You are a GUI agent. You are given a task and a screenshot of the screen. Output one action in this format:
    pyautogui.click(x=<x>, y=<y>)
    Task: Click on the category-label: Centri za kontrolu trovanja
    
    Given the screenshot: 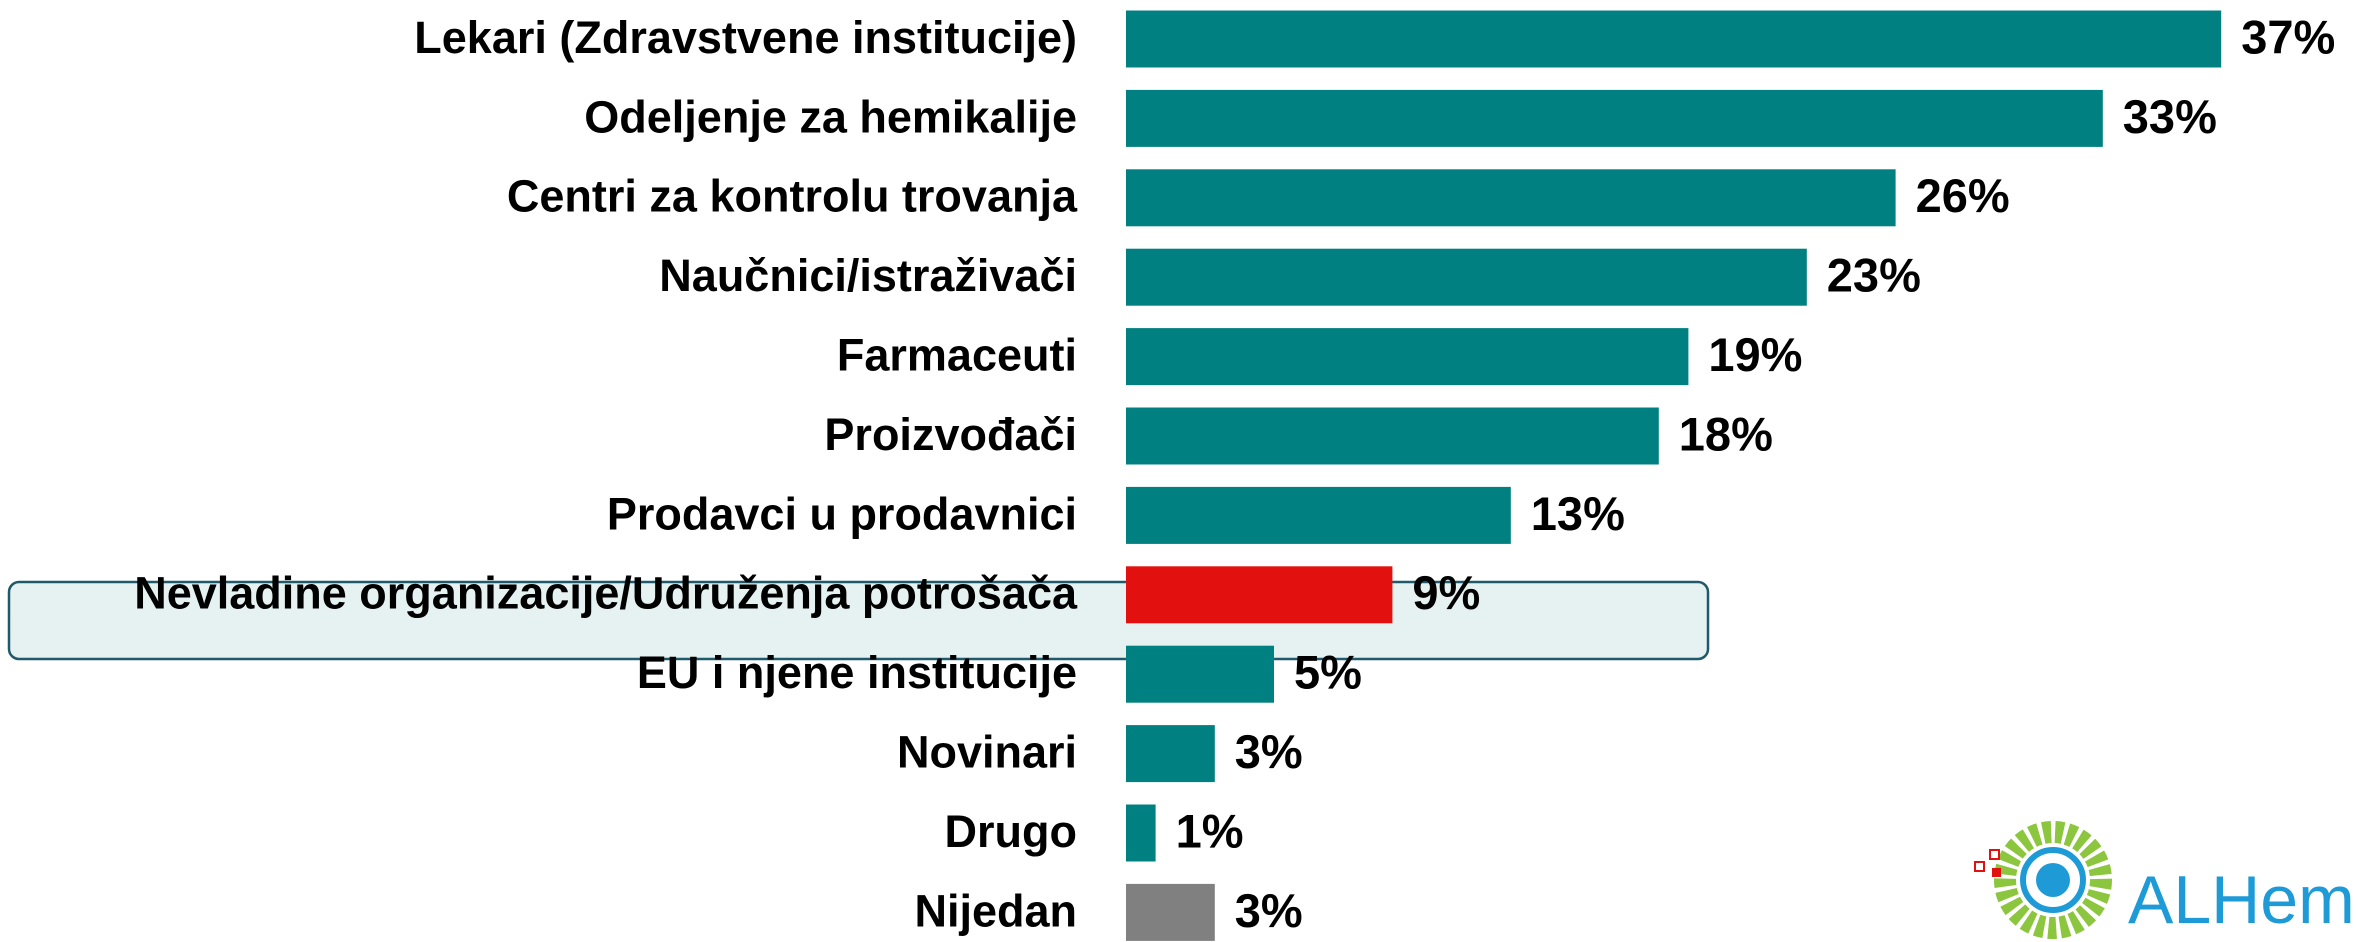 What is the action you would take?
    pyautogui.click(x=792, y=196)
    